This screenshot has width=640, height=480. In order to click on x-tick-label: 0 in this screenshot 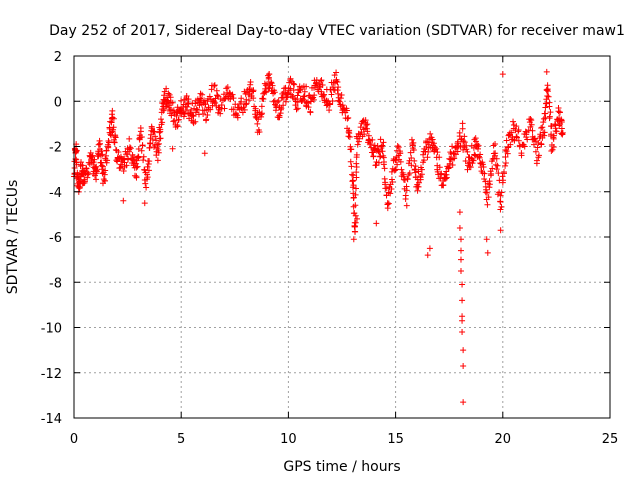, I will do `click(74, 439)`.